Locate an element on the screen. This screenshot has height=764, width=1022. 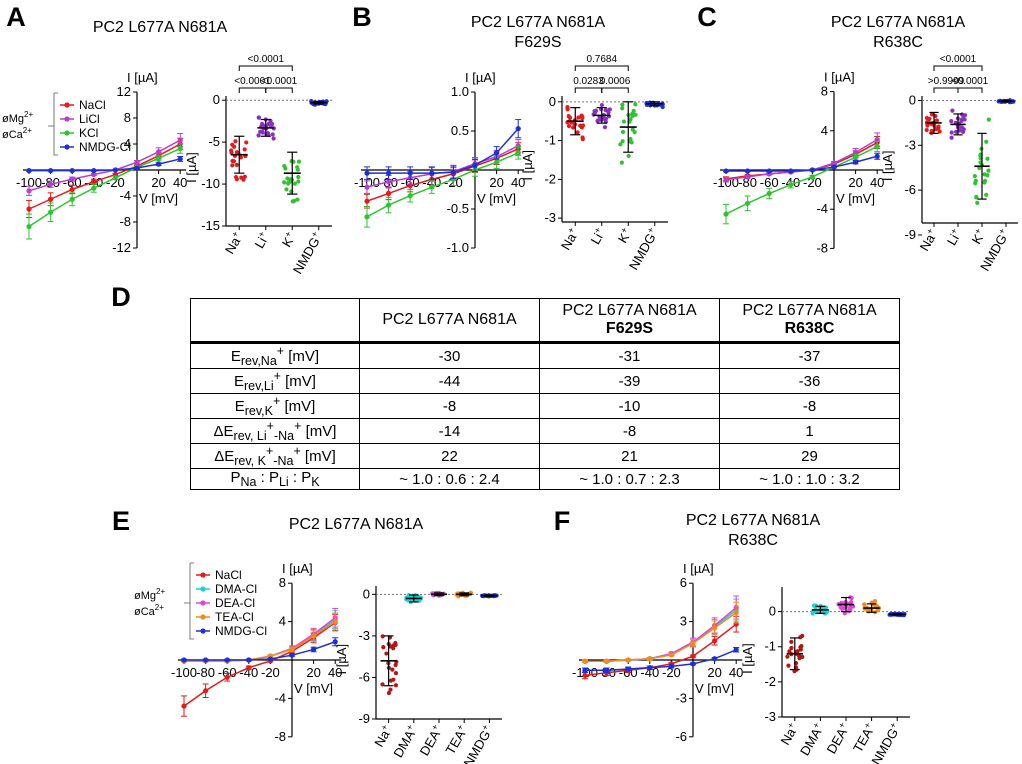
category-label: DEA+ is located at coordinates (431, 741).